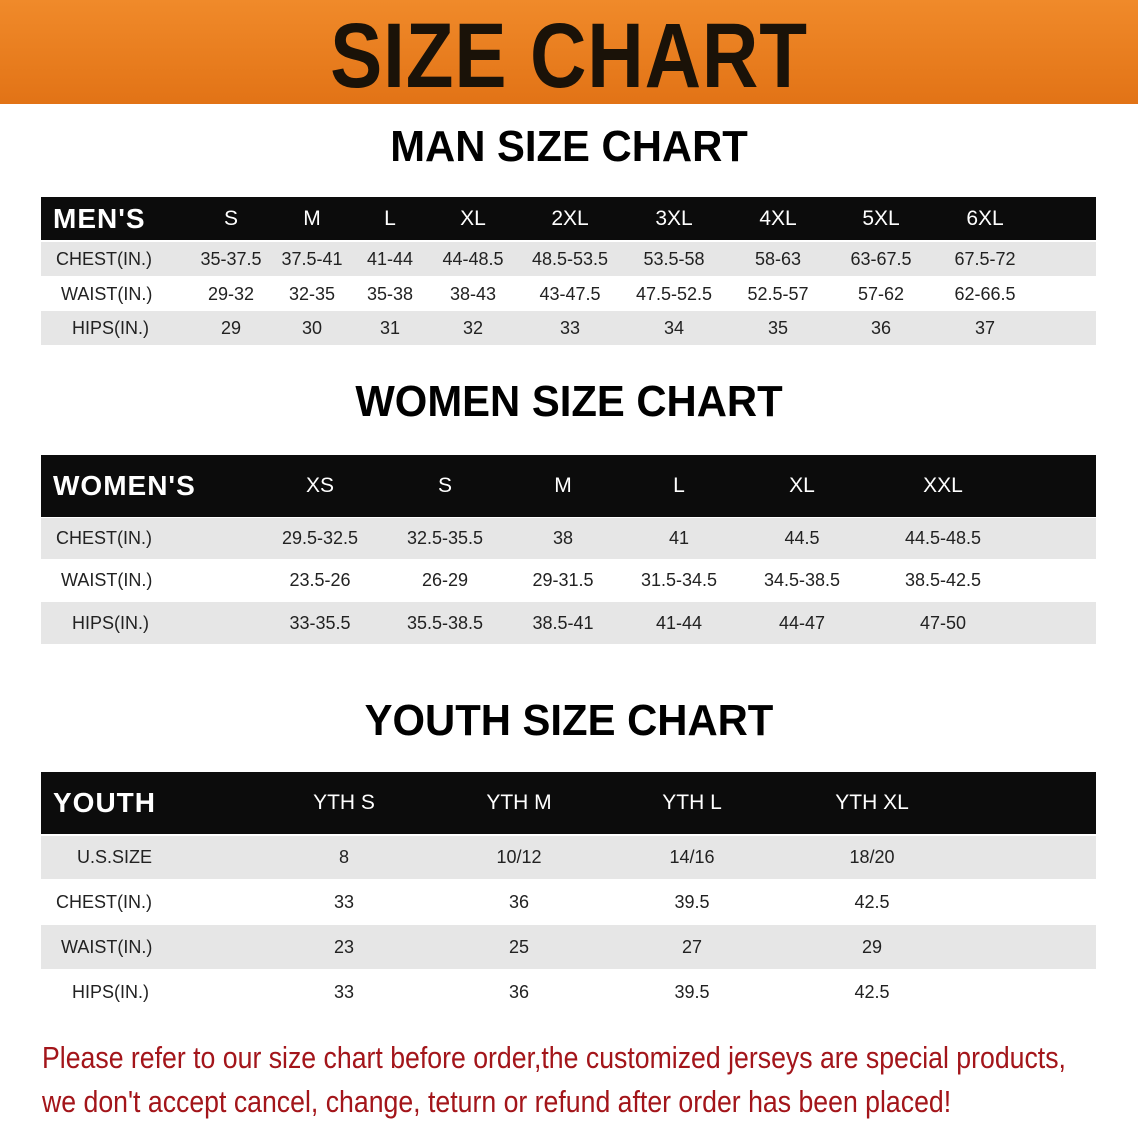  I want to click on size-header-cell: 6XL, so click(985, 218).